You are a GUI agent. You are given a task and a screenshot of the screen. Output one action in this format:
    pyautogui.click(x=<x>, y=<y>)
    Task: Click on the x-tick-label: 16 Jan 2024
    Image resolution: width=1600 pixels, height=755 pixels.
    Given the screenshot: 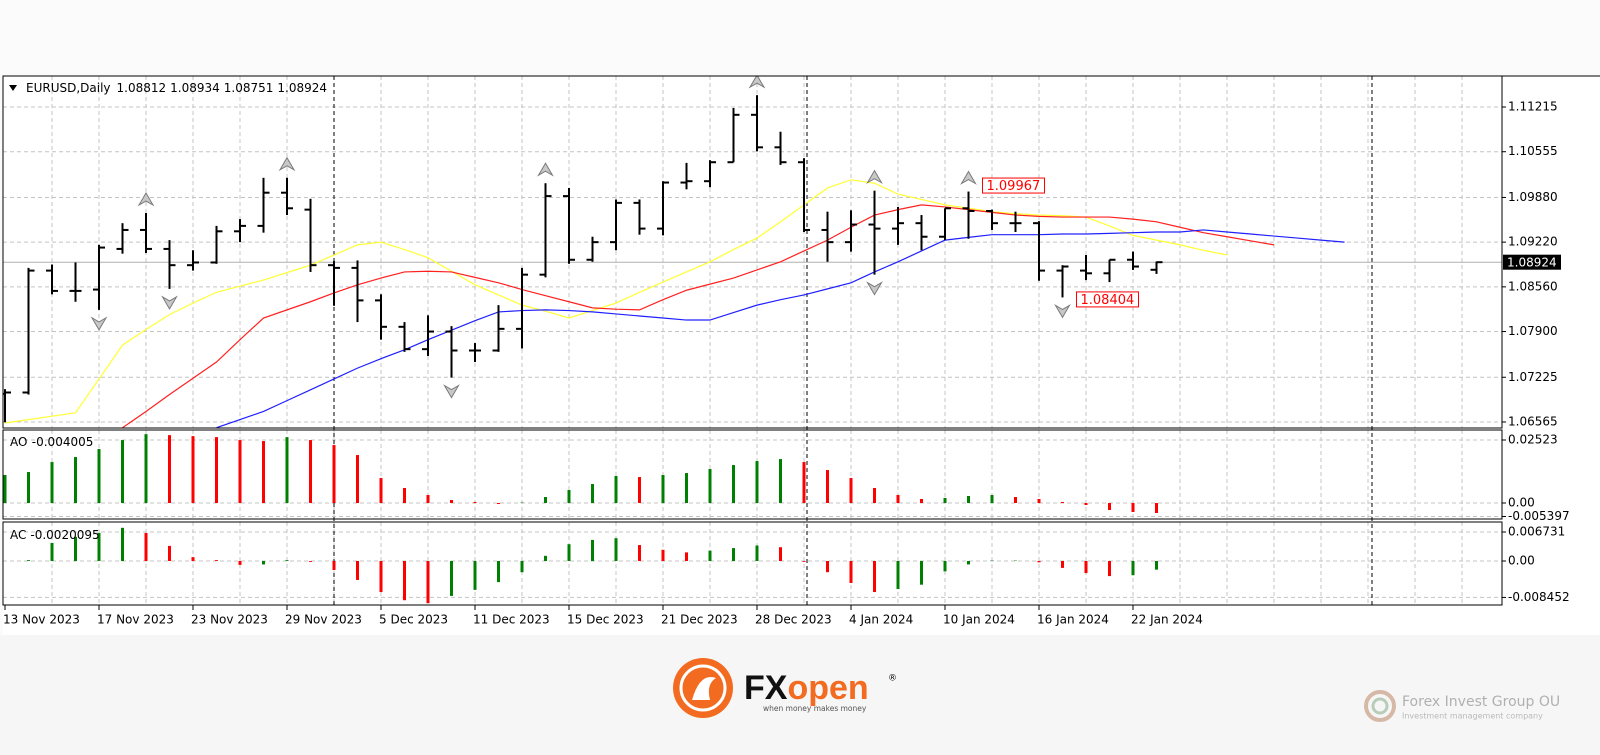 What is the action you would take?
    pyautogui.click(x=1073, y=620)
    